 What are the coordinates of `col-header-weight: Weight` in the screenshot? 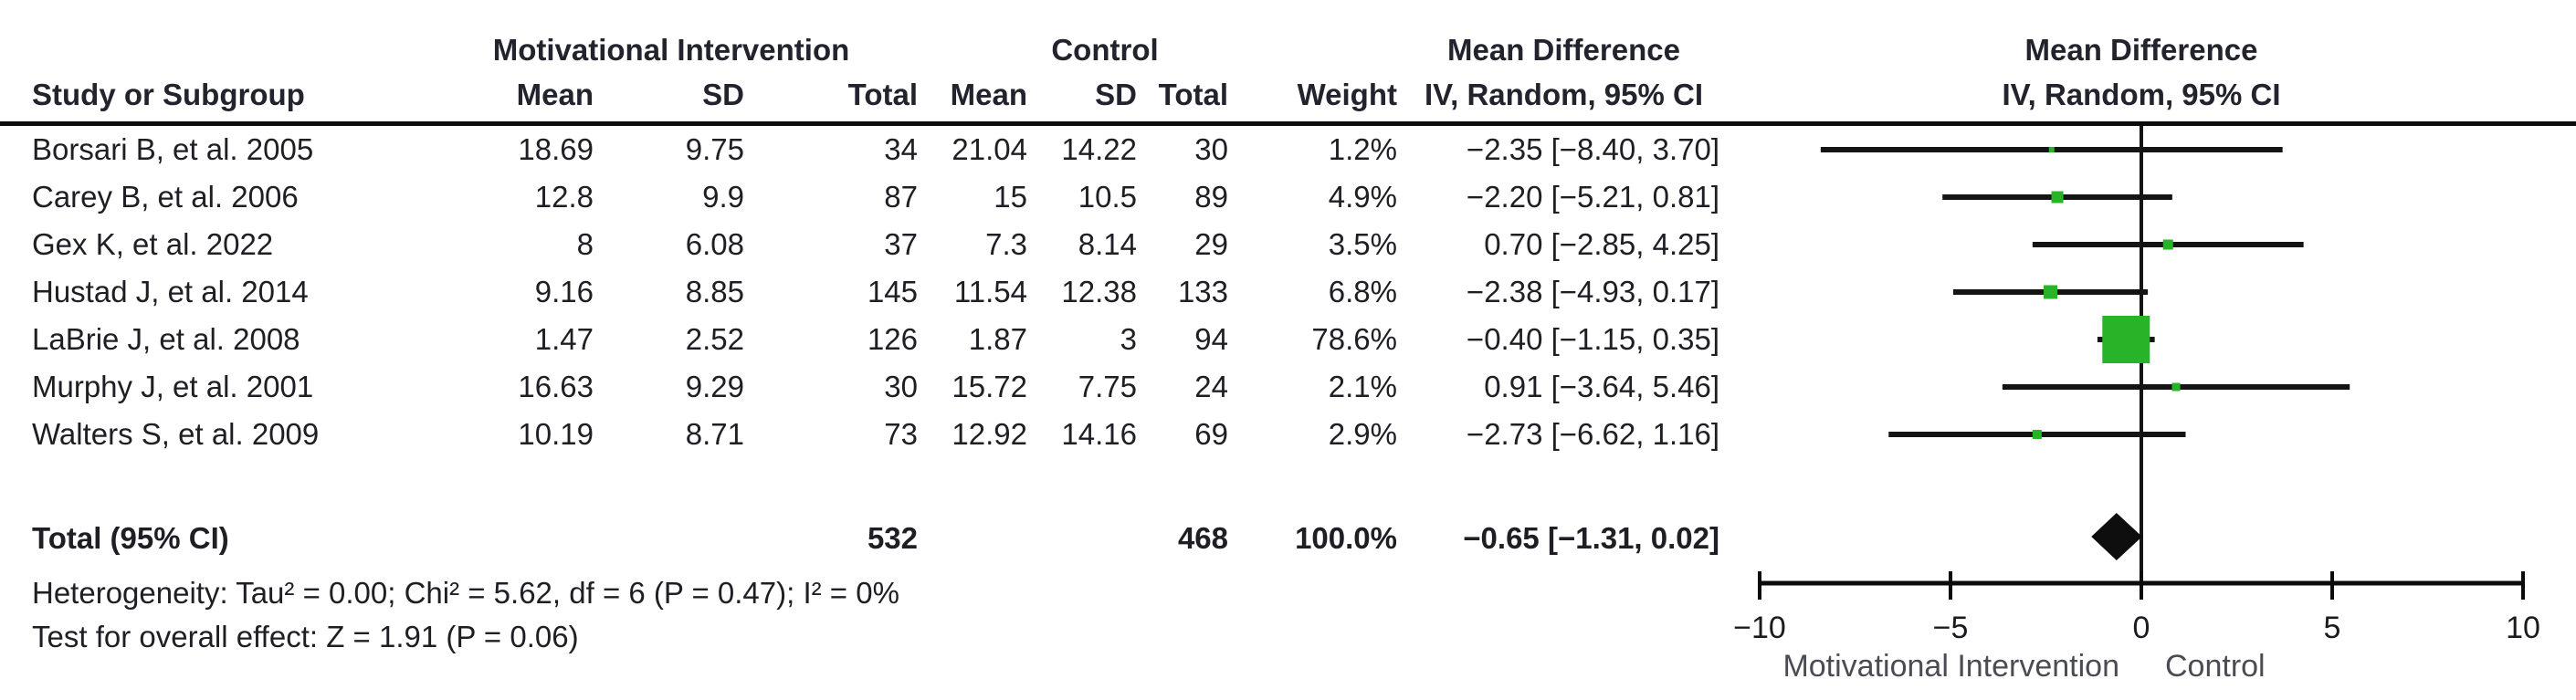 It's located at (1347, 94).